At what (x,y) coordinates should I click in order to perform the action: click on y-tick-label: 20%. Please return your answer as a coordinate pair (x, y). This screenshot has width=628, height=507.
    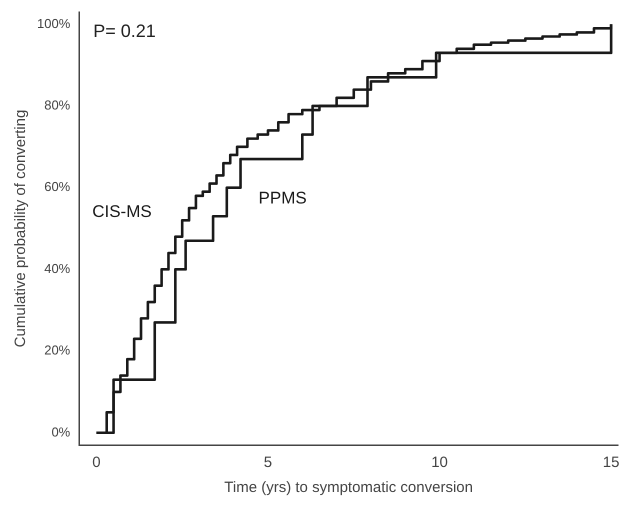
    Looking at the image, I should click on (57, 350).